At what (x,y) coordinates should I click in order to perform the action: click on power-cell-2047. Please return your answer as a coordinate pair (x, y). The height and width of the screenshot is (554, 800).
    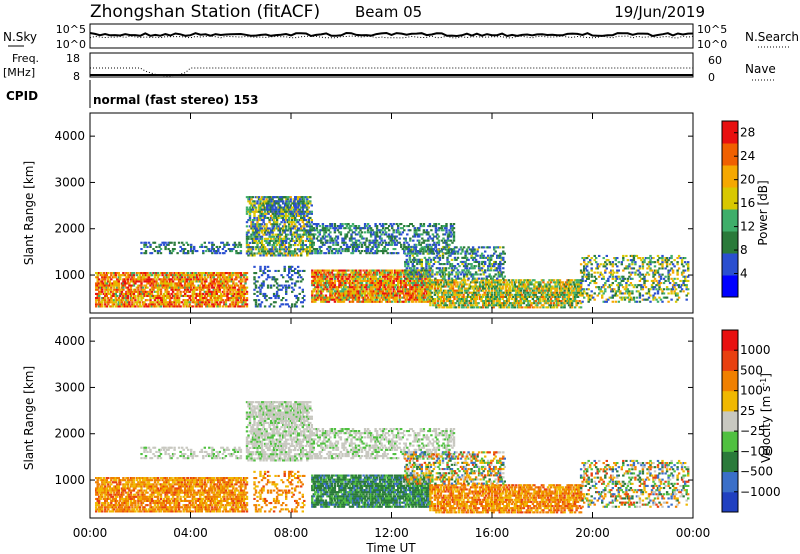
    Looking at the image, I should click on (296, 230).